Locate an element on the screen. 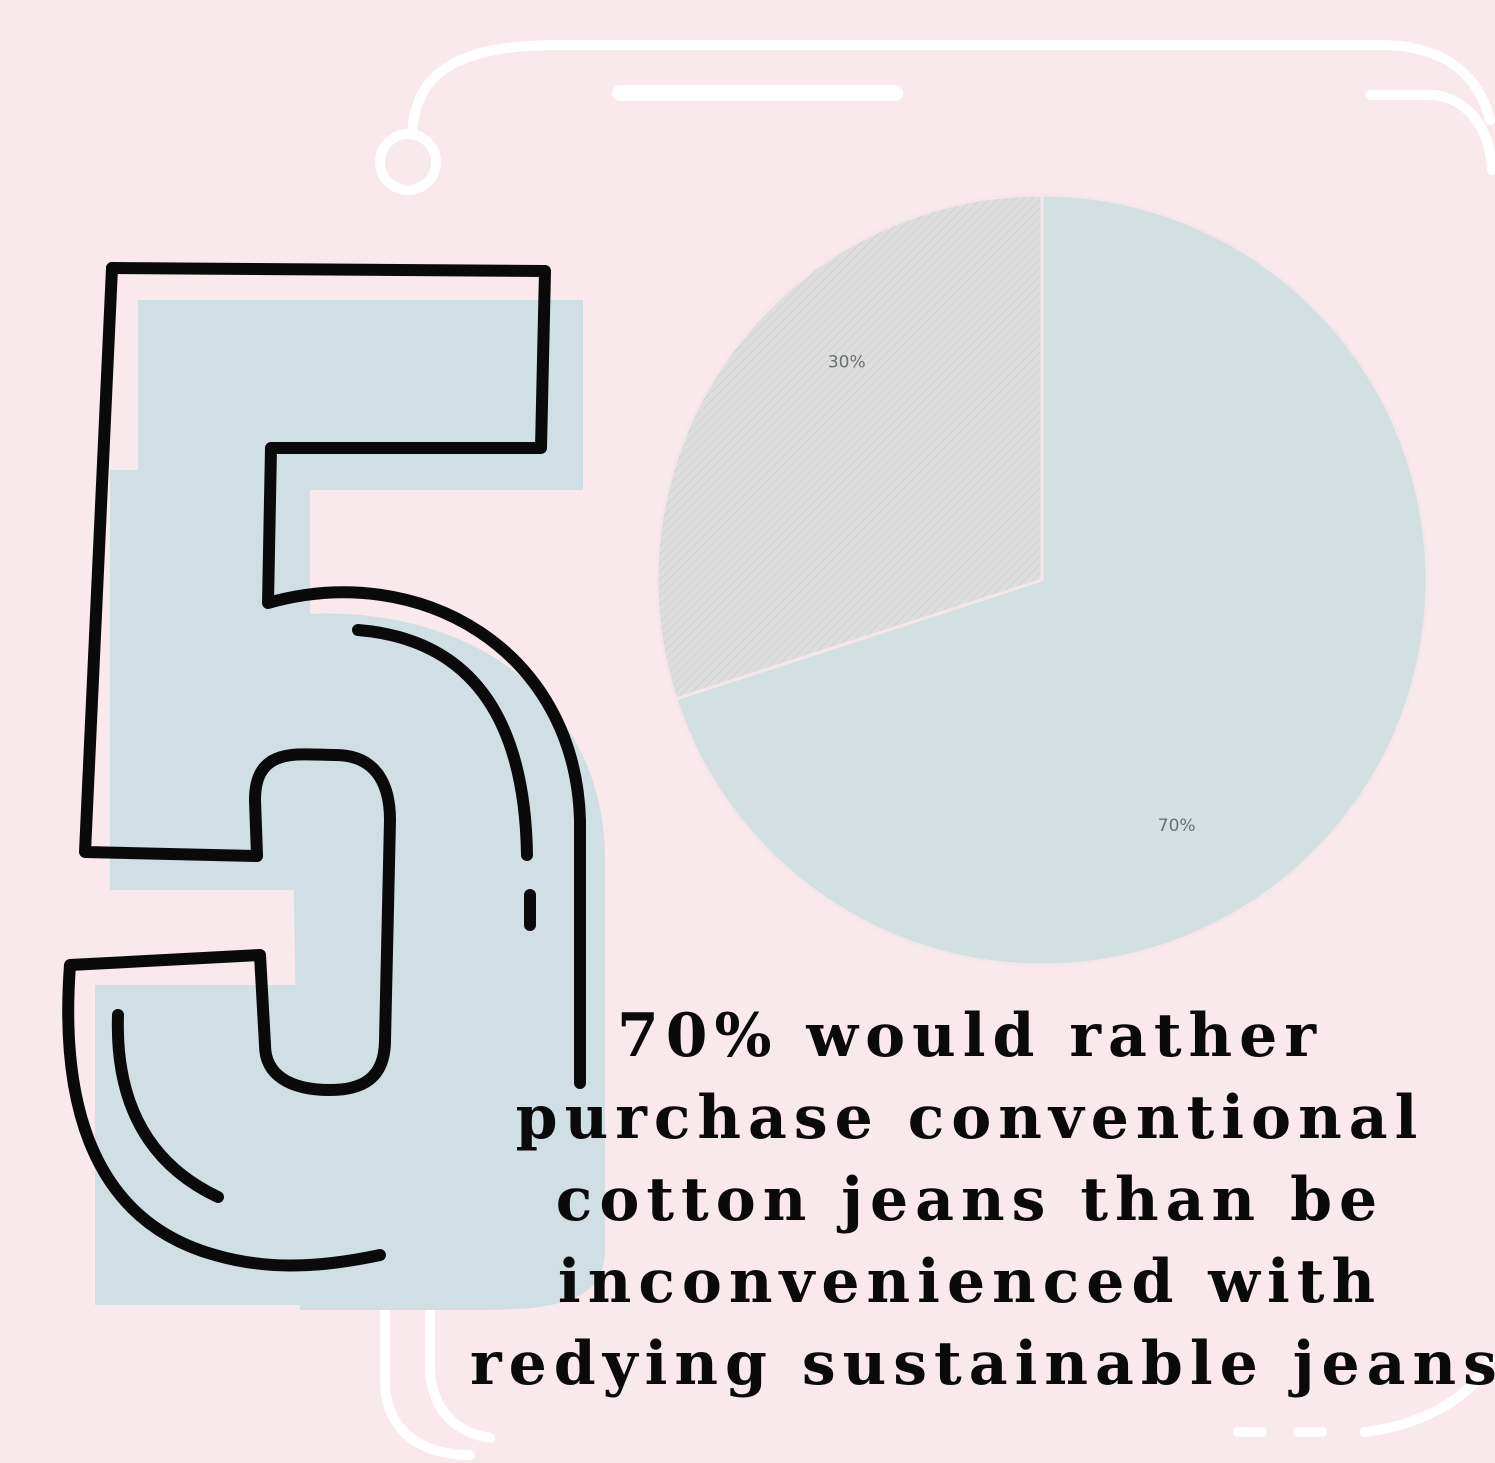  pie-slice-label: 70% is located at coordinates (1177, 826).